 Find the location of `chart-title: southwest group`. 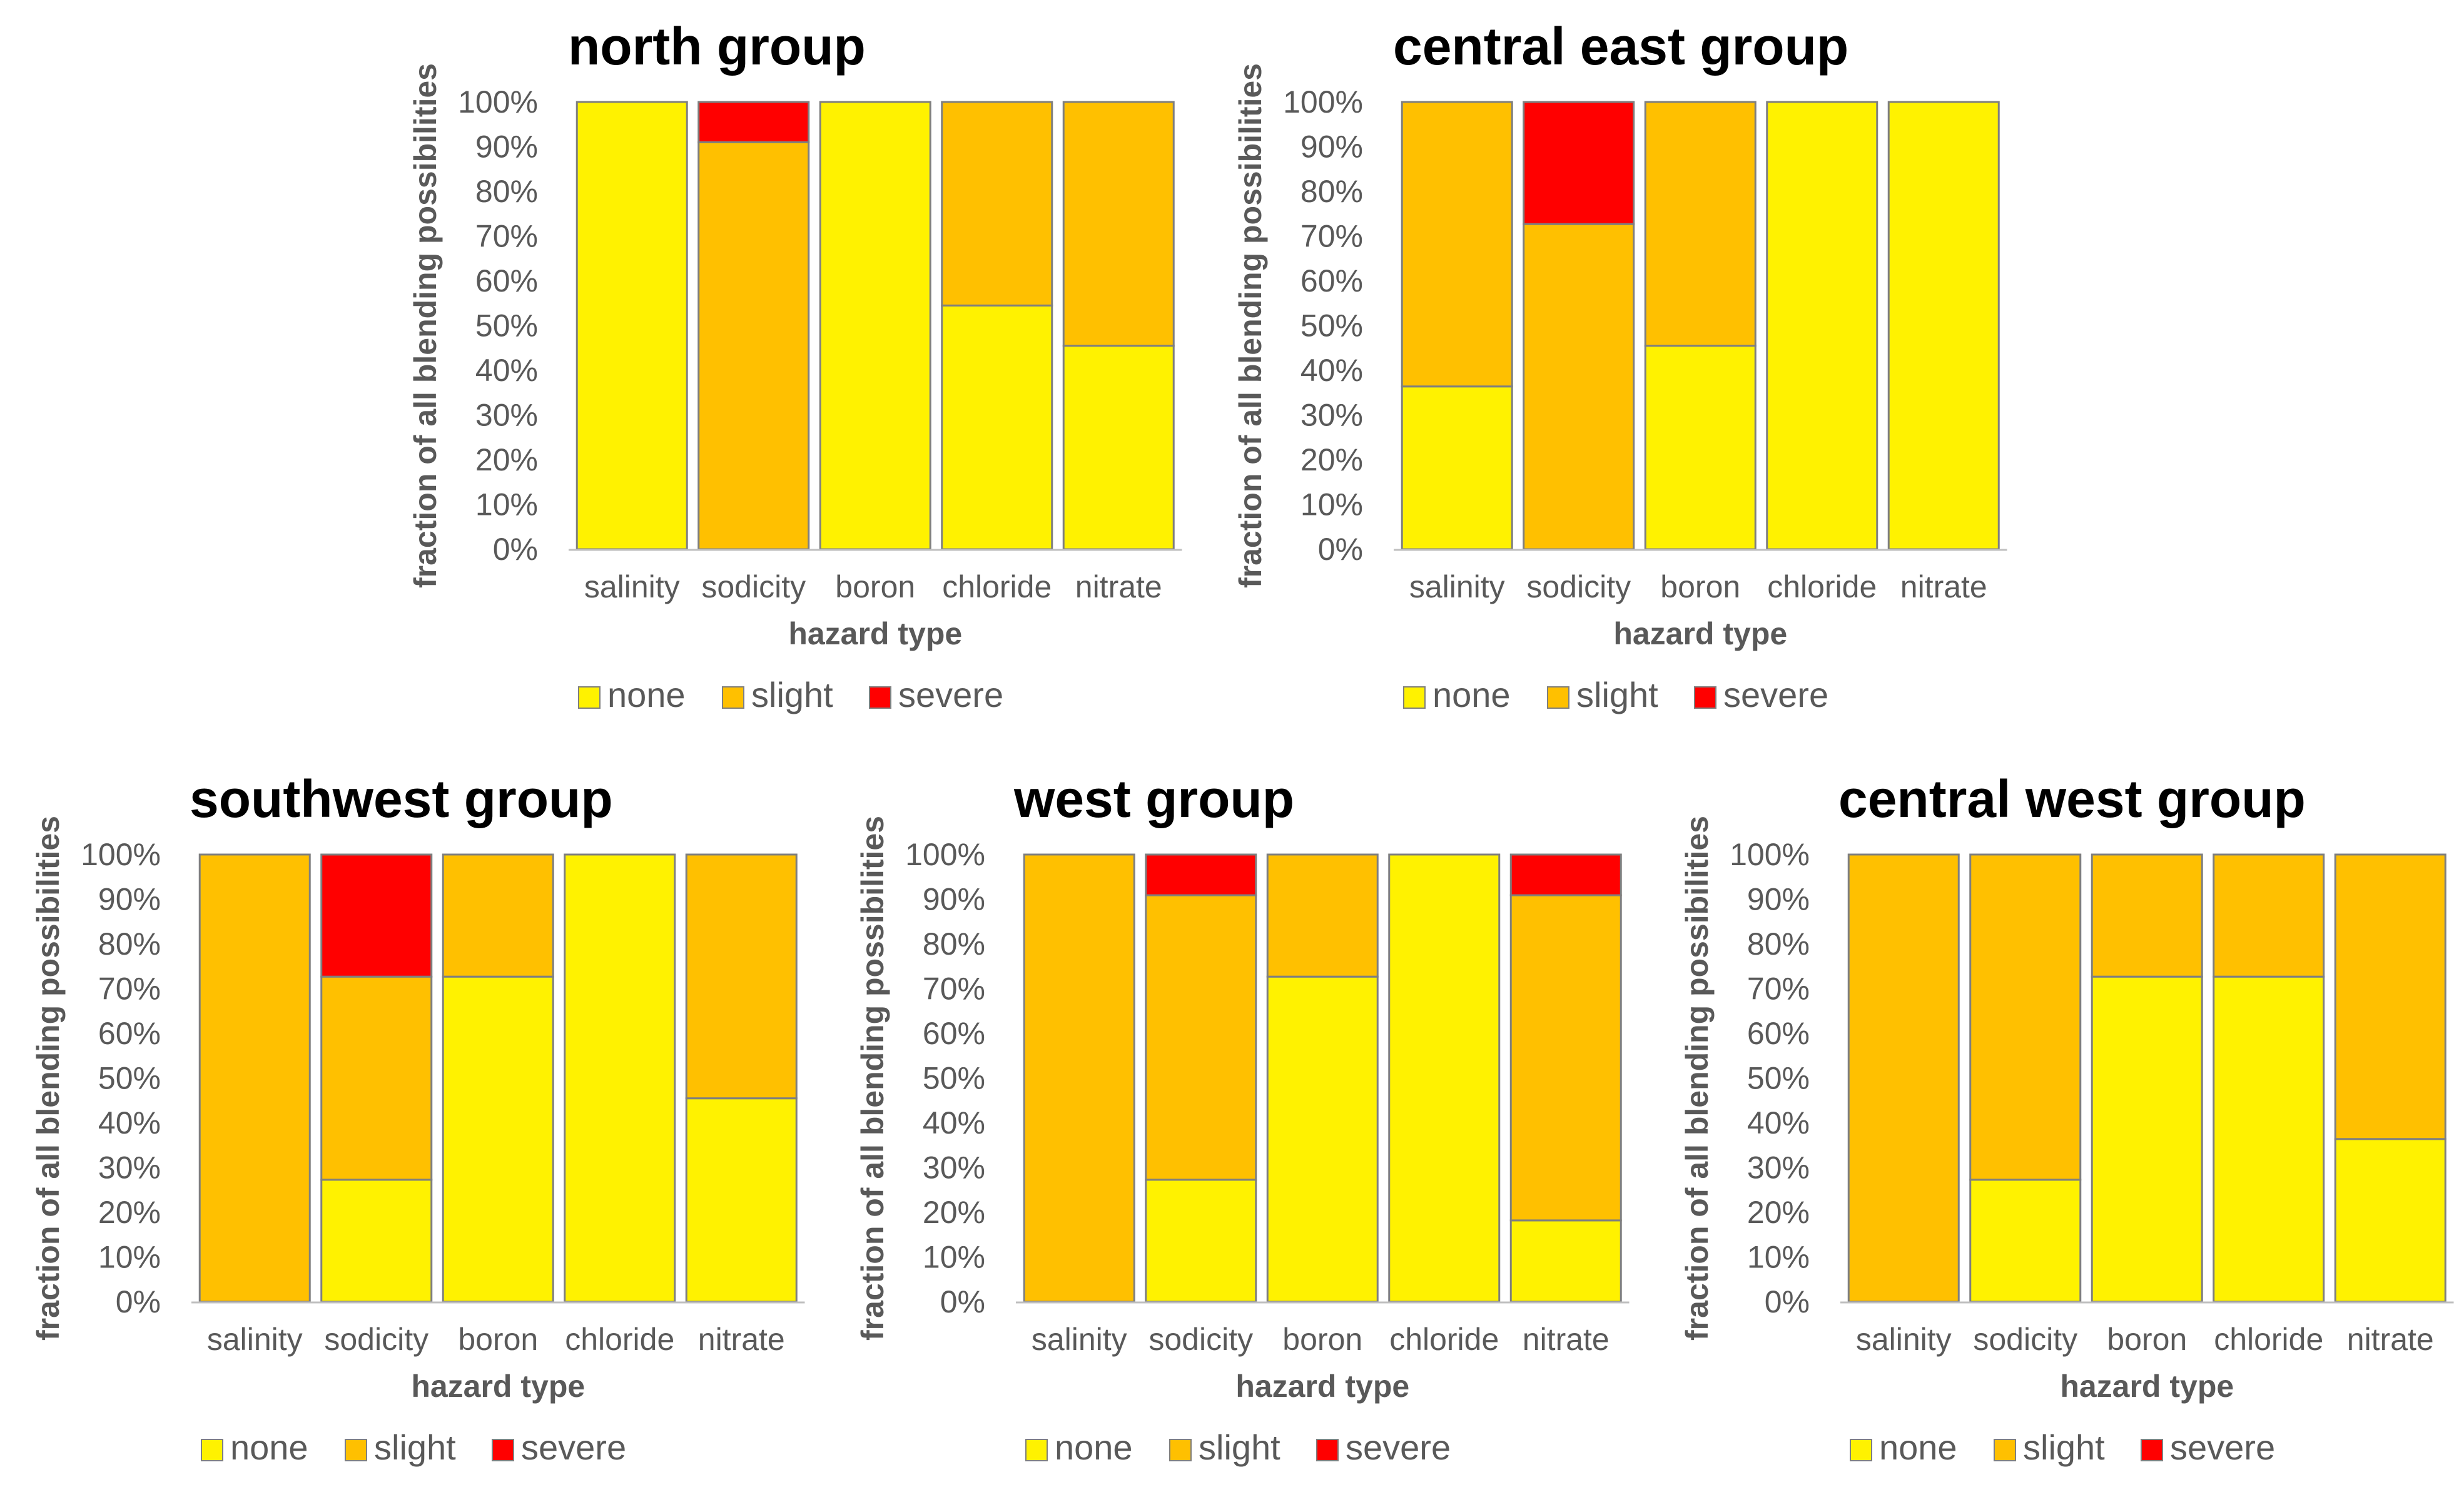

chart-title: southwest group is located at coordinates (401, 798).